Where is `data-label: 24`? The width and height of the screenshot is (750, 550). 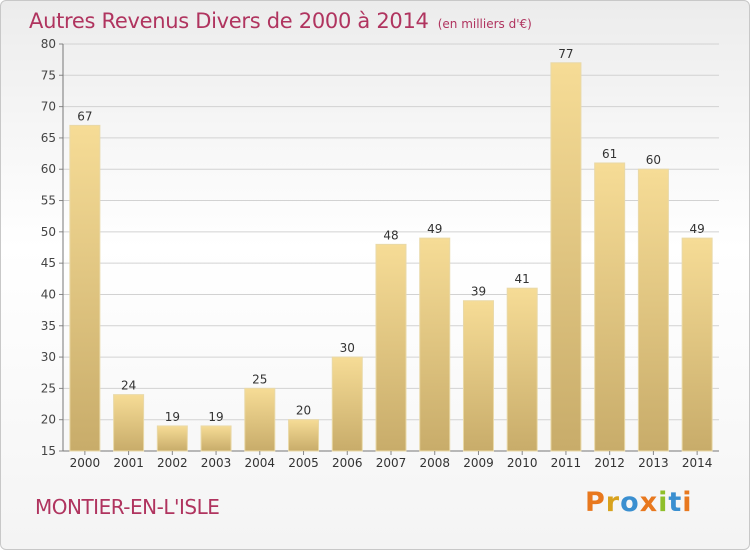
data-label: 24 is located at coordinates (128, 386).